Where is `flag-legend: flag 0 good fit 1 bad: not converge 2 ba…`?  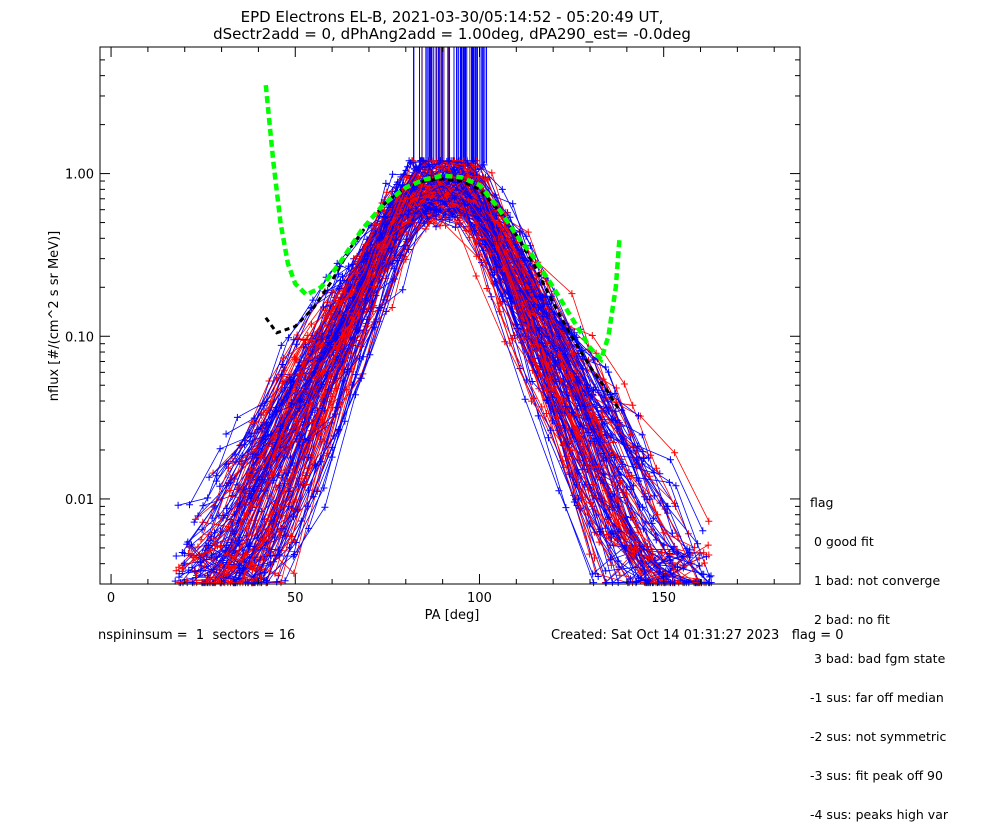
flag-legend: flag 0 good fit 1 bad: not converge 2 ba… is located at coordinates (879, 652).